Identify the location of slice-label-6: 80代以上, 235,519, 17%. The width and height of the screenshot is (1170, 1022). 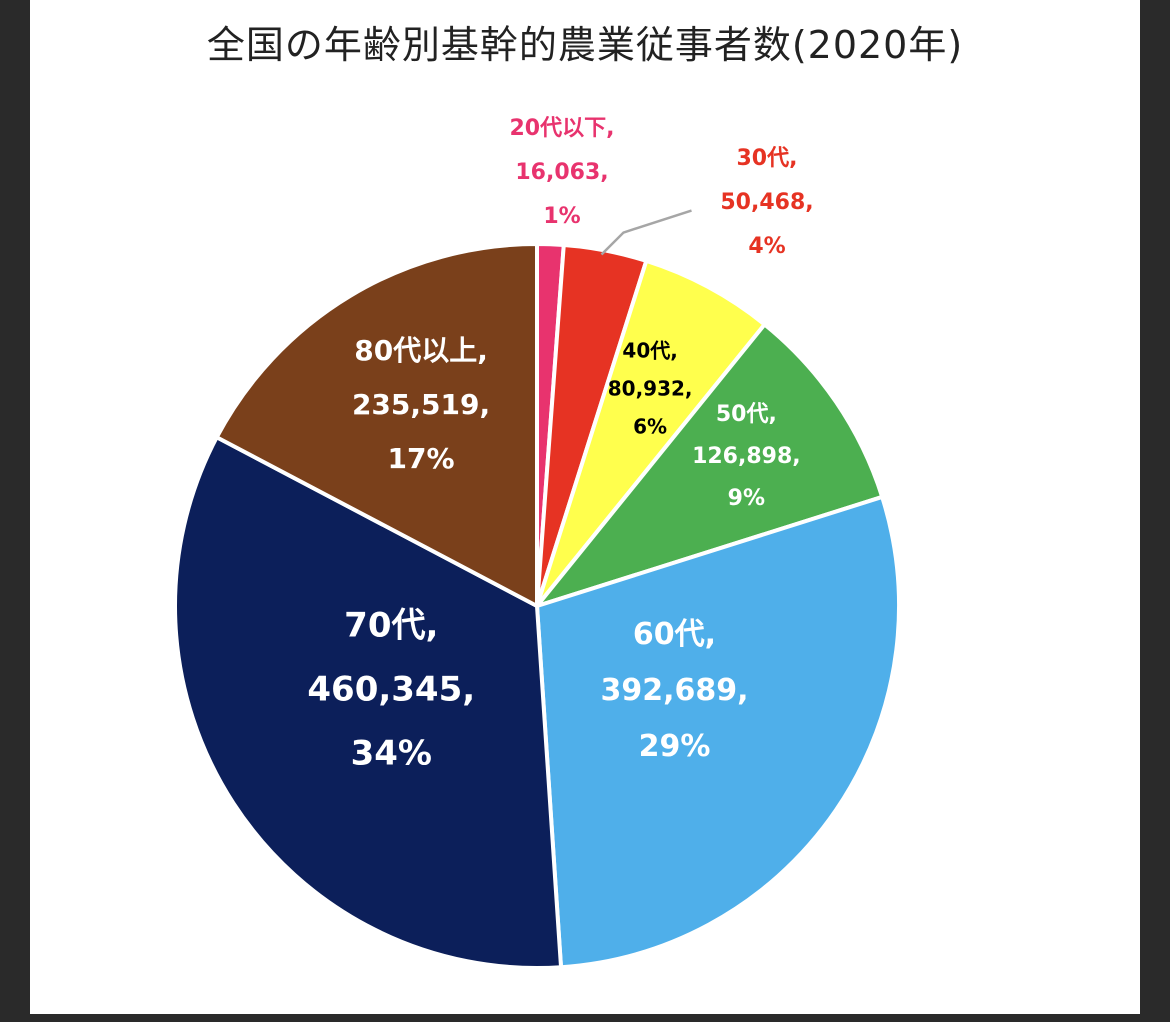
(421, 404).